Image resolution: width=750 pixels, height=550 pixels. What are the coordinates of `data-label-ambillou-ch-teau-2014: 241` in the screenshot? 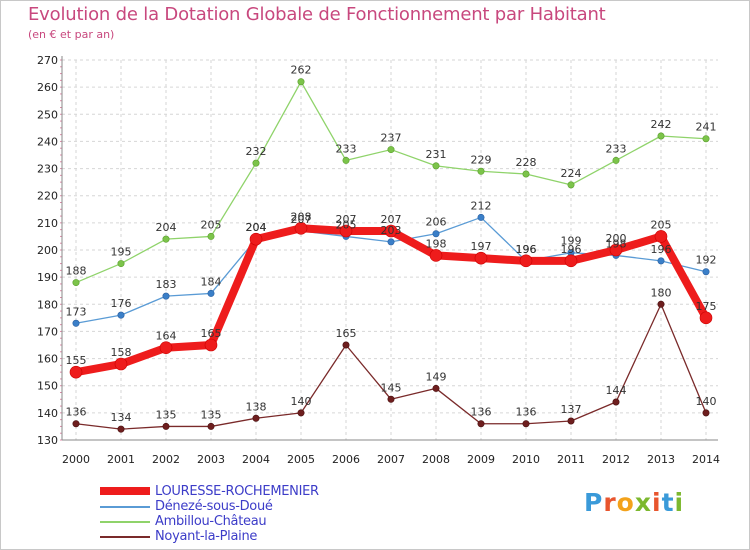 It's located at (706, 127).